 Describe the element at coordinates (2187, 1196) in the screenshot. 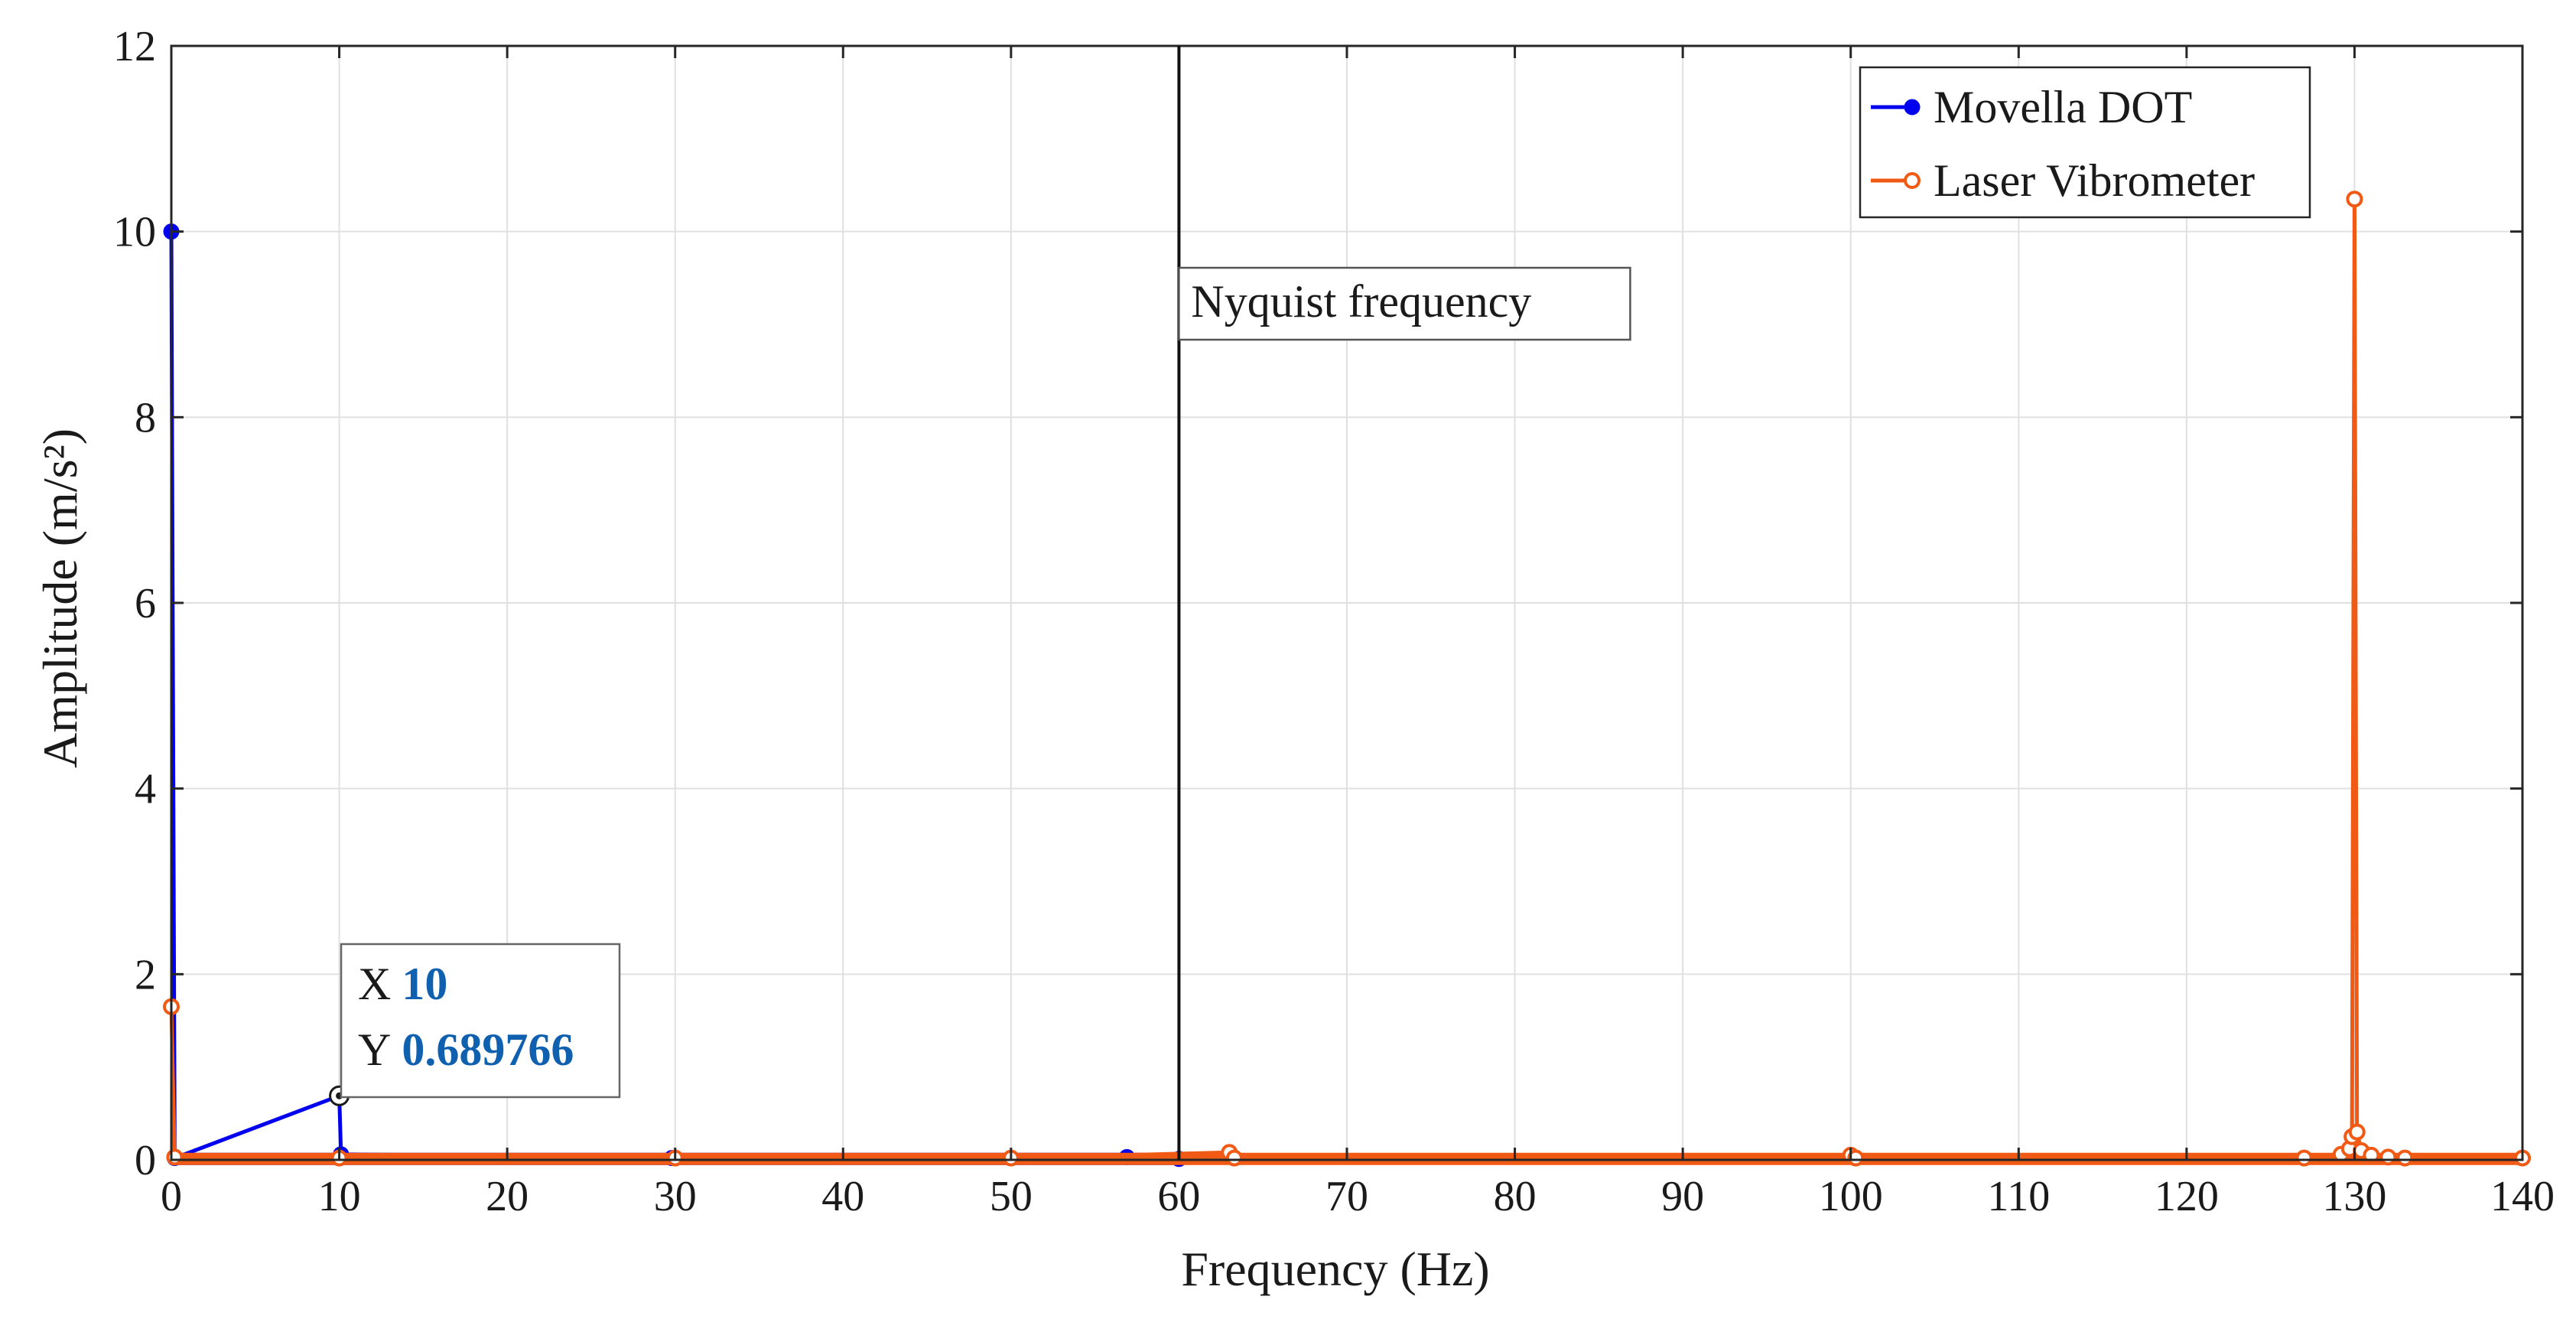

I see `x-tick-label: 120` at that location.